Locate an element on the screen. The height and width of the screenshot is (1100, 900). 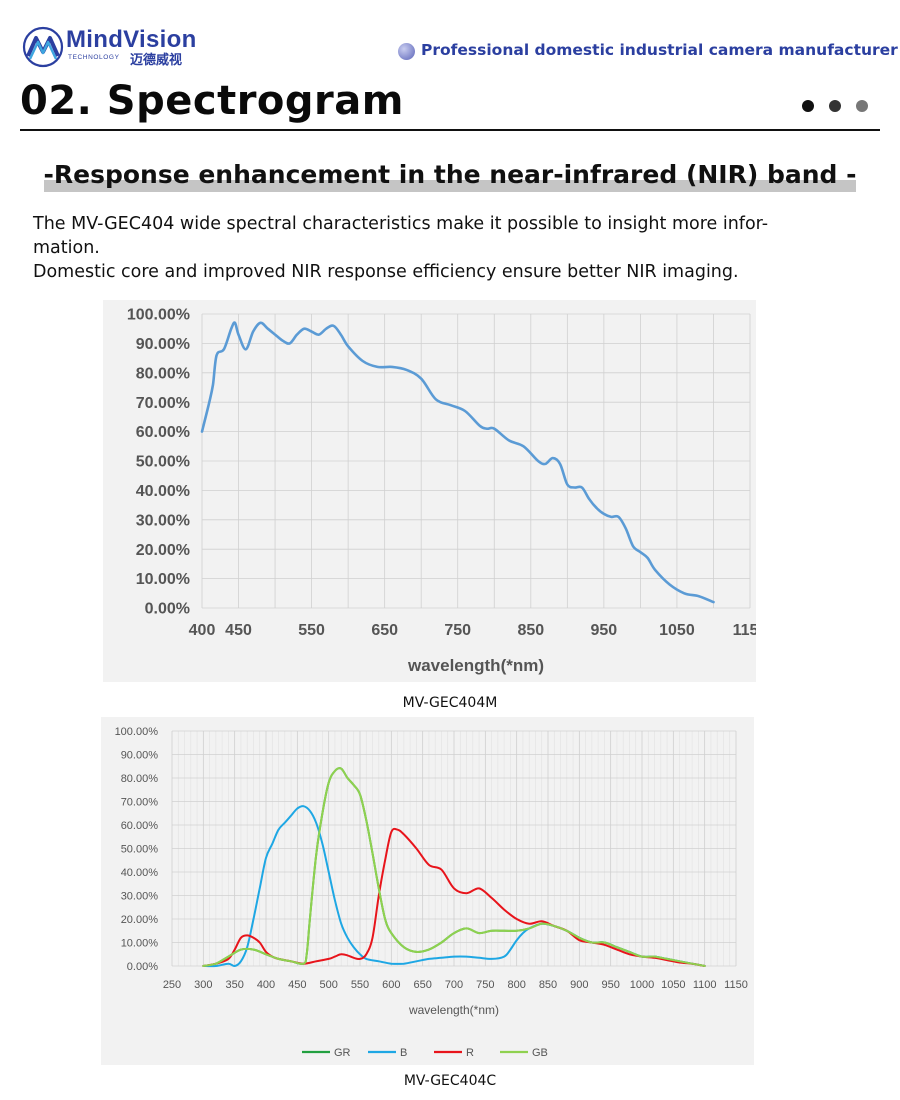
tagline-bullet-icon is located at coordinates (406, 51).